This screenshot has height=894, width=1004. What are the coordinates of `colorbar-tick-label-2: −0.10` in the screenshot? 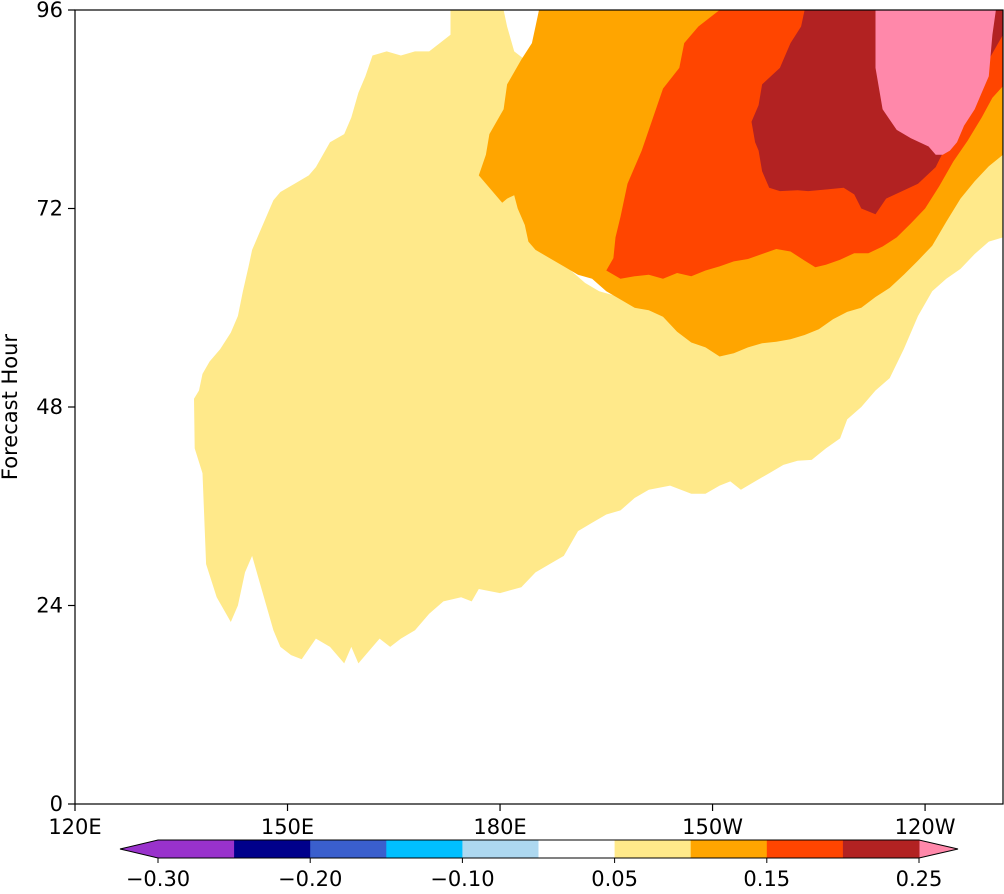 It's located at (462, 879).